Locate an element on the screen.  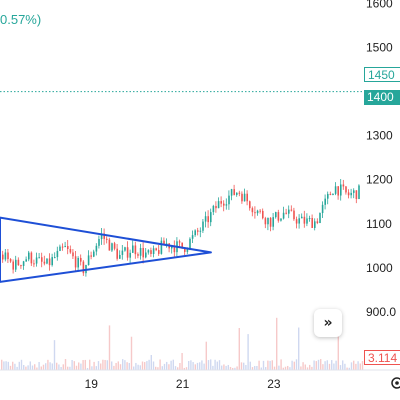
scroll-to-realtime-button: » is located at coordinates (328, 323).